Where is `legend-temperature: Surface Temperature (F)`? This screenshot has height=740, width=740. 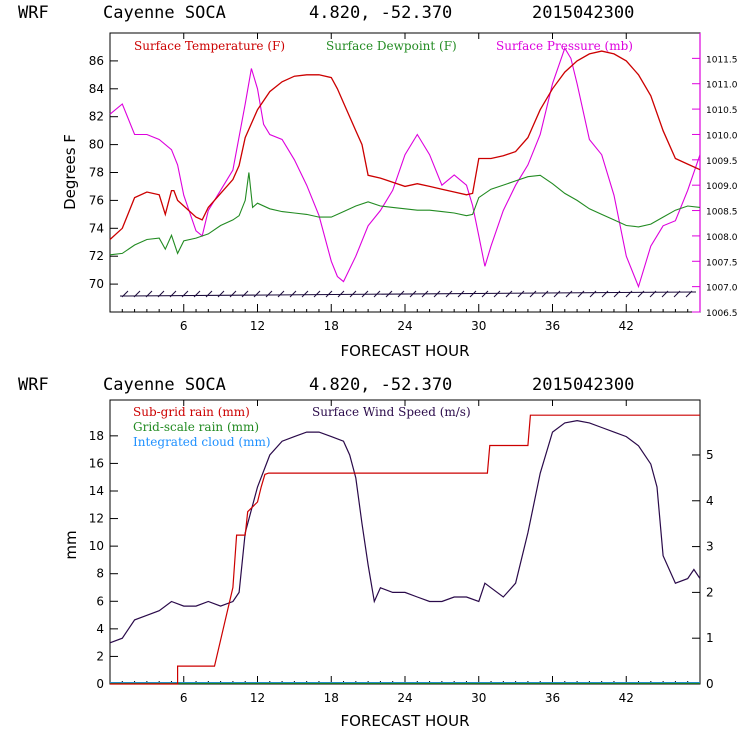
legend-temperature: Surface Temperature (F) is located at coordinates (209, 46).